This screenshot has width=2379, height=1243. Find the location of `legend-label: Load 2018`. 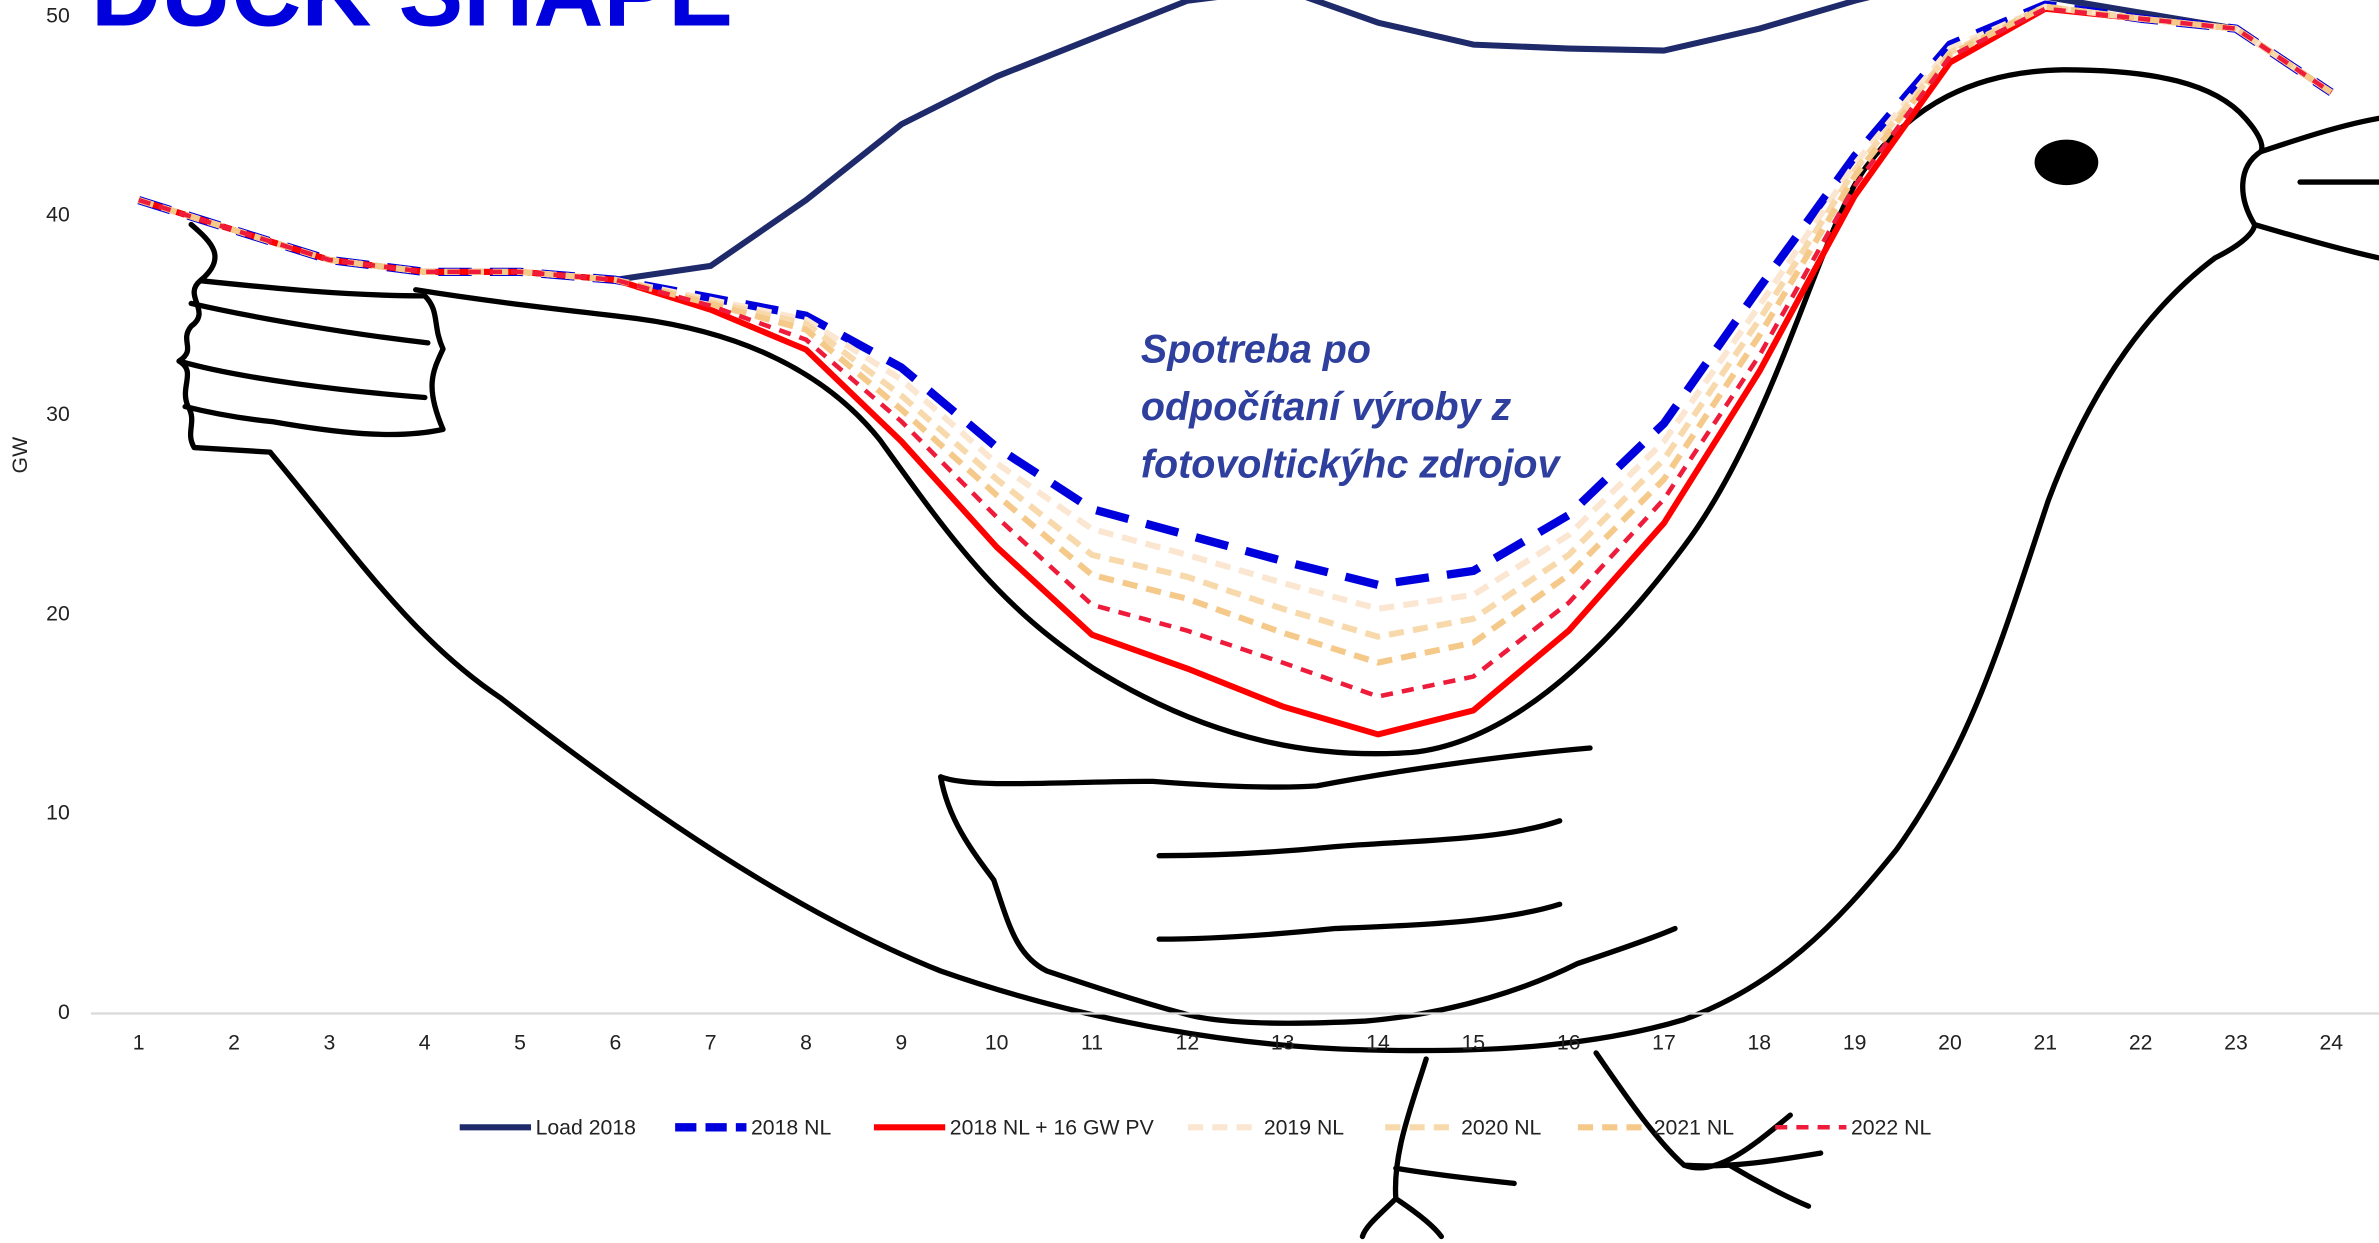

legend-label: Load 2018 is located at coordinates (586, 1127).